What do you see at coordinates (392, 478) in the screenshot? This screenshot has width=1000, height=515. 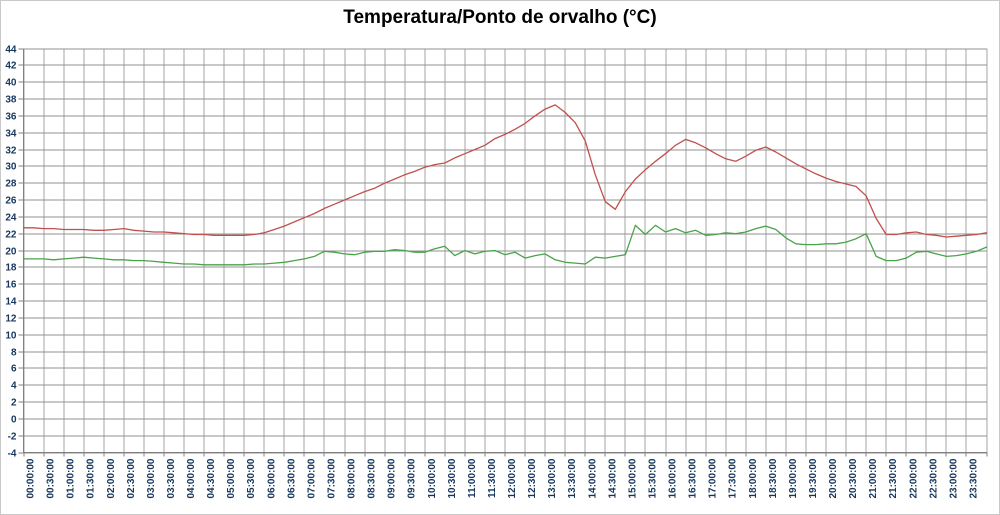 I see `x-axis-tick-label: 09:00:00` at bounding box center [392, 478].